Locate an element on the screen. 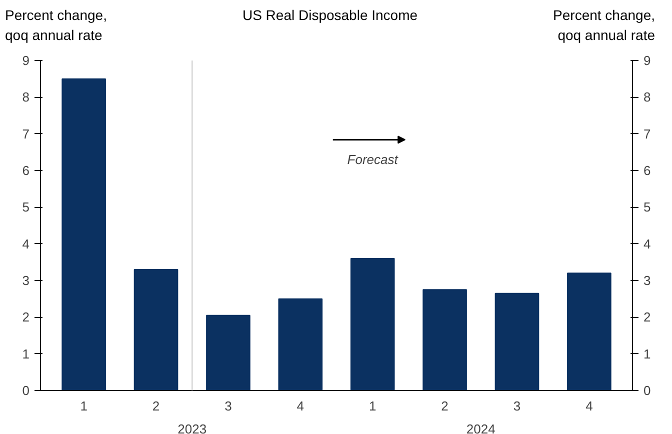 The width and height of the screenshot is (672, 434). chart-title: US Real Disposable Income is located at coordinates (330, 15).